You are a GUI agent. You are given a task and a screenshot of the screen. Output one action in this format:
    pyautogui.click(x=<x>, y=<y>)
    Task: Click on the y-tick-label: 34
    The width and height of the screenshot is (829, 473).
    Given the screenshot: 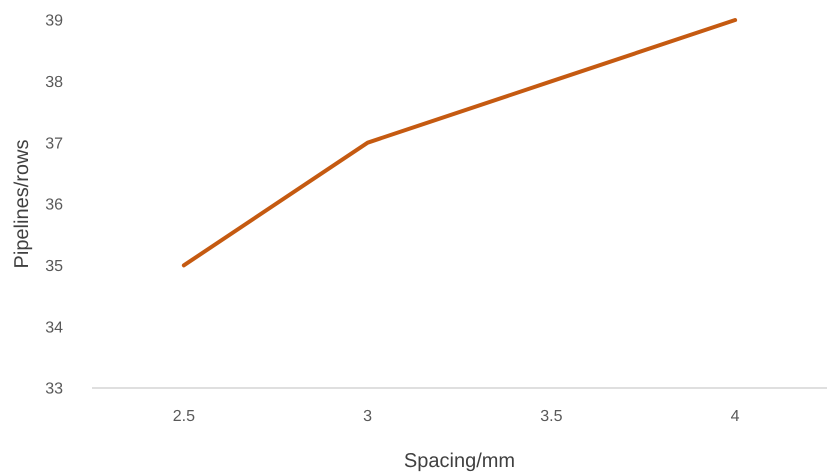 What is the action you would take?
    pyautogui.click(x=54, y=327)
    